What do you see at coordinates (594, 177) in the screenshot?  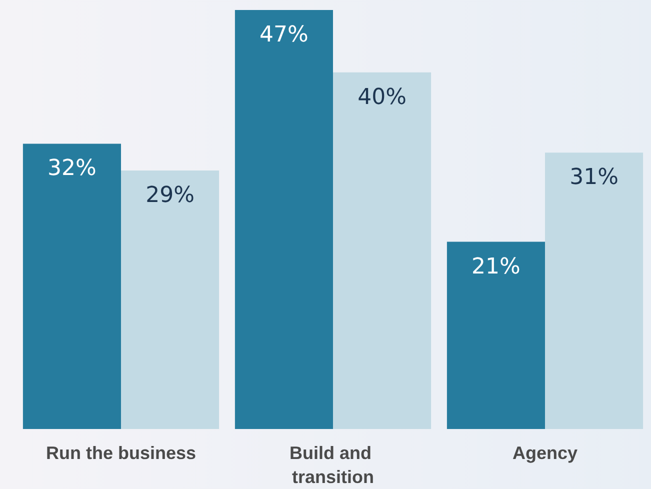 I see `data-label: 31%` at bounding box center [594, 177].